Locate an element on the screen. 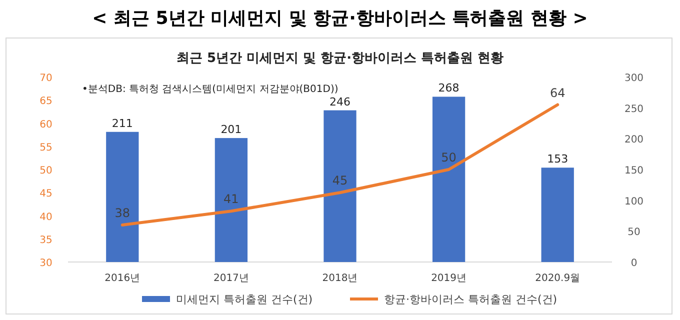 The image size is (680, 320). data-label: 41 is located at coordinates (231, 199).